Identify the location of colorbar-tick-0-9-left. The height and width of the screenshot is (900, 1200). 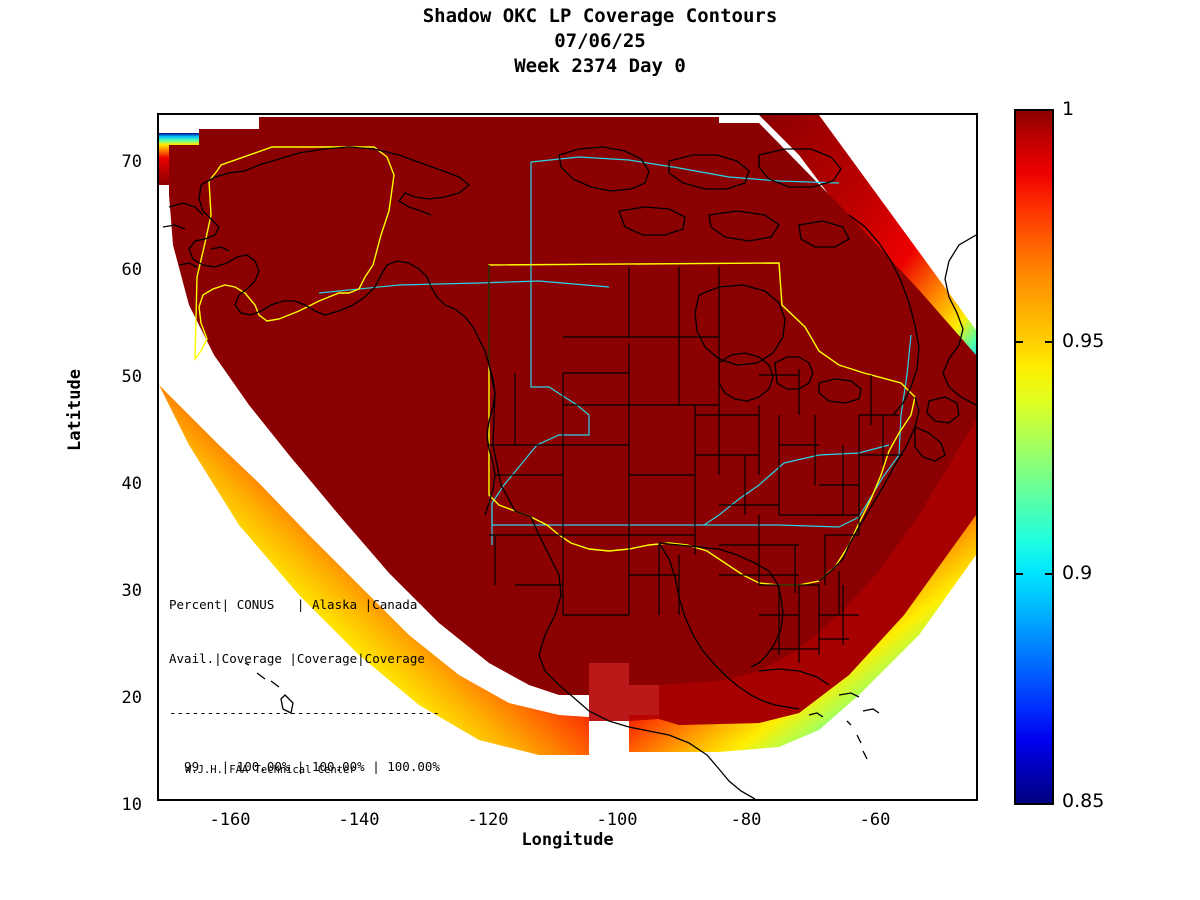
(1018, 574).